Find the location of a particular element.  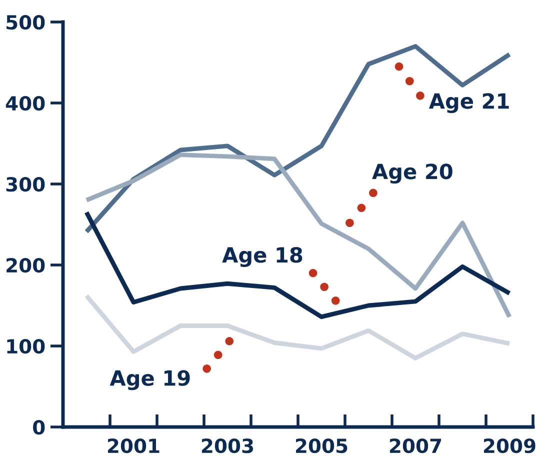

x-tick-label: 2007 is located at coordinates (416, 446).